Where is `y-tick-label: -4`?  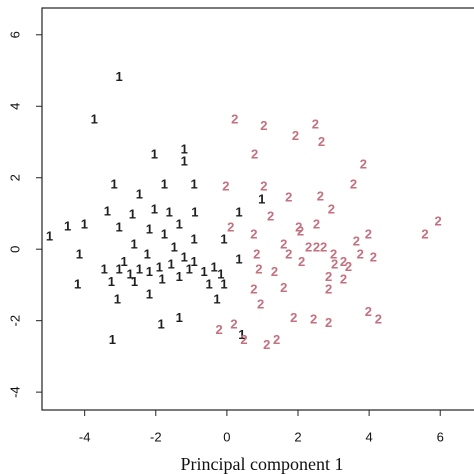
y-tick-label: -4 is located at coordinates (14, 392).